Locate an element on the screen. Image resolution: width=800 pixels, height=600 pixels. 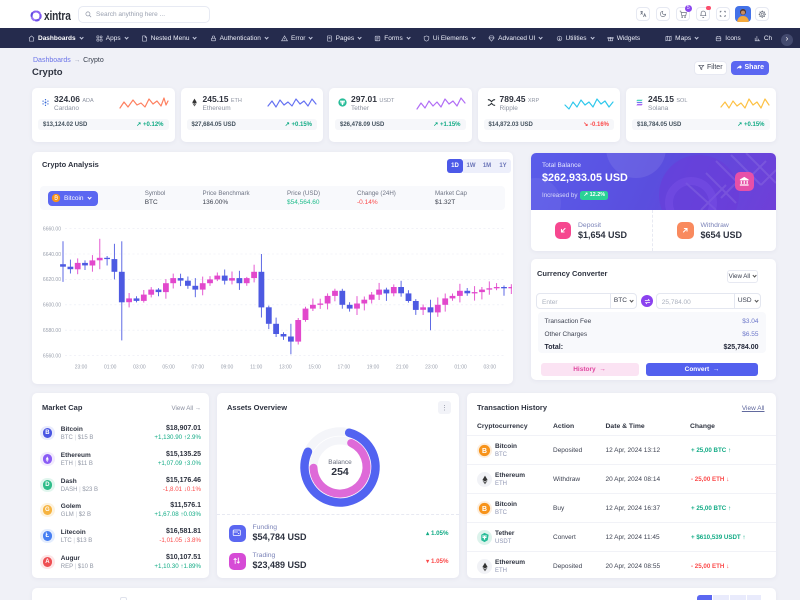
svg-text: 13:00 is located at coordinates (285, 368).